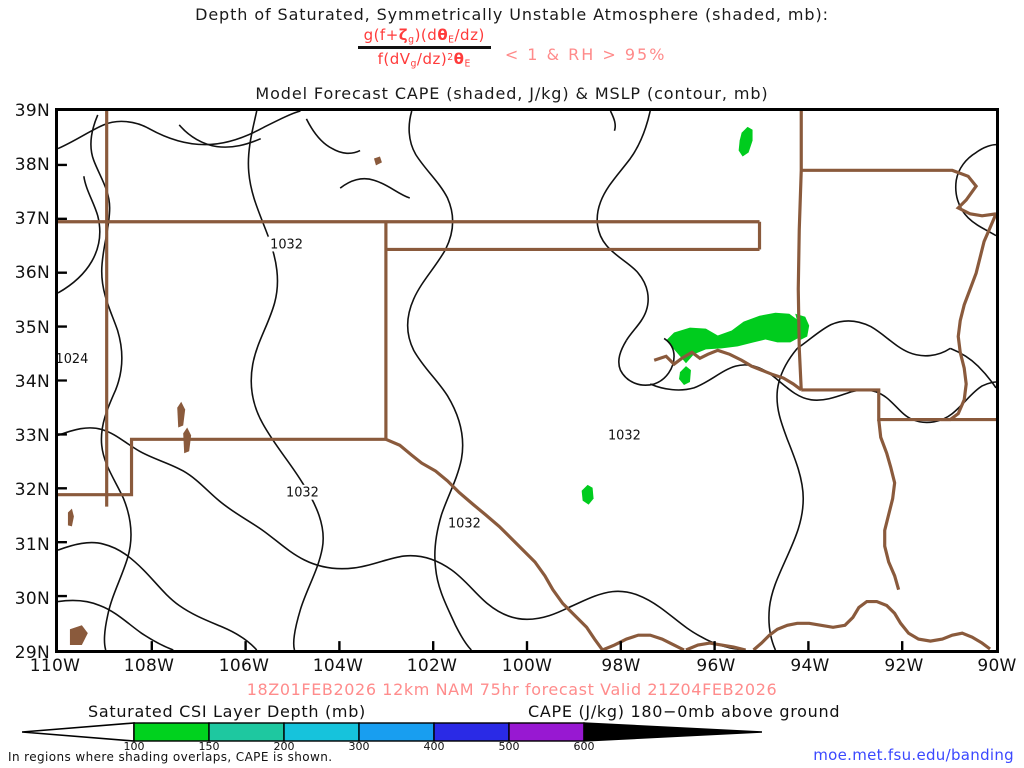 The height and width of the screenshot is (768, 1024). I want to click on contour-label-1032-northtexas: 1032, so click(624, 435).